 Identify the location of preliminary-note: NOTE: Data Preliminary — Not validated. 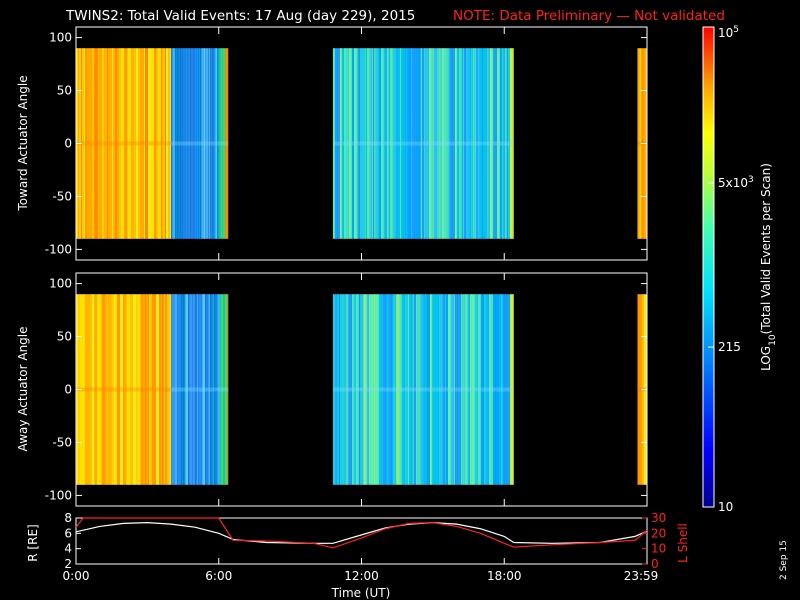
(589, 16).